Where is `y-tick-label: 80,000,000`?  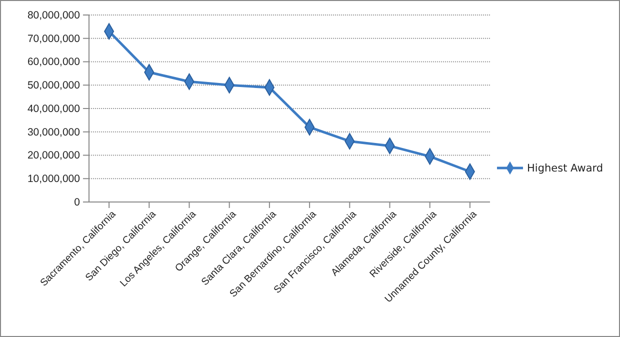
y-tick-label: 80,000,000 is located at coordinates (53, 15).